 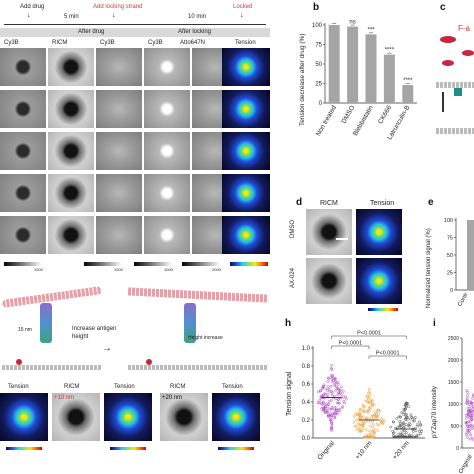 I want to click on membrane, so click(x=455, y=85).